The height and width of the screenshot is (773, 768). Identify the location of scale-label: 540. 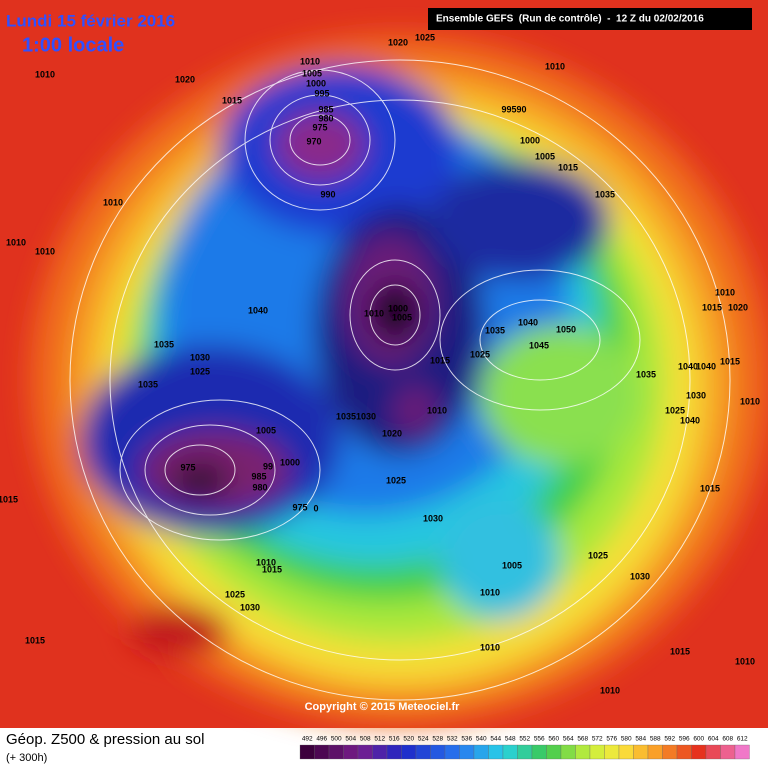
(481, 739).